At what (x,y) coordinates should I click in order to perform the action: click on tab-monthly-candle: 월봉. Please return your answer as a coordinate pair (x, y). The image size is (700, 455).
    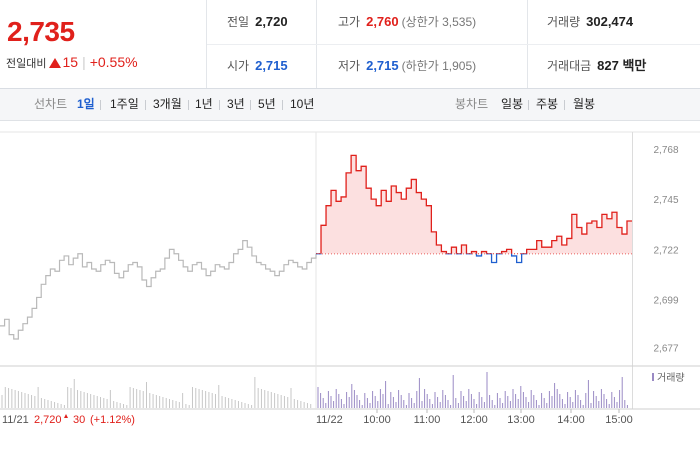
    Looking at the image, I should click on (584, 104).